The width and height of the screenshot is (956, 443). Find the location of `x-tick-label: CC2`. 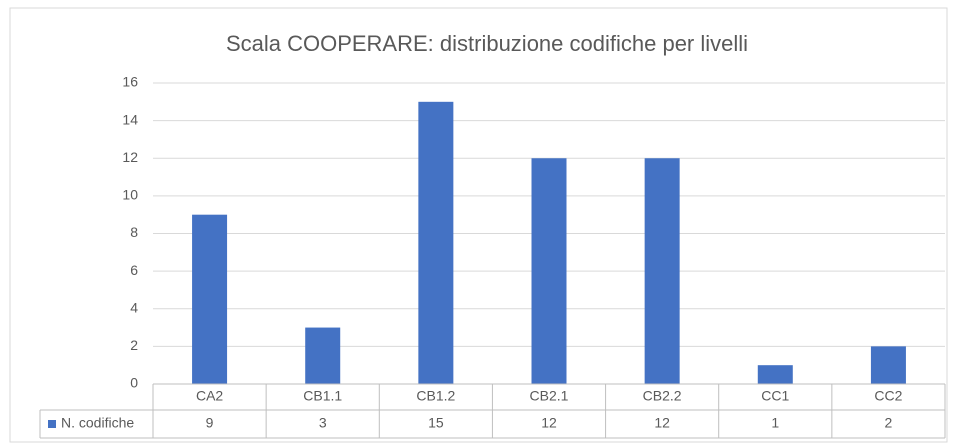

x-tick-label: CC2 is located at coordinates (888, 396).